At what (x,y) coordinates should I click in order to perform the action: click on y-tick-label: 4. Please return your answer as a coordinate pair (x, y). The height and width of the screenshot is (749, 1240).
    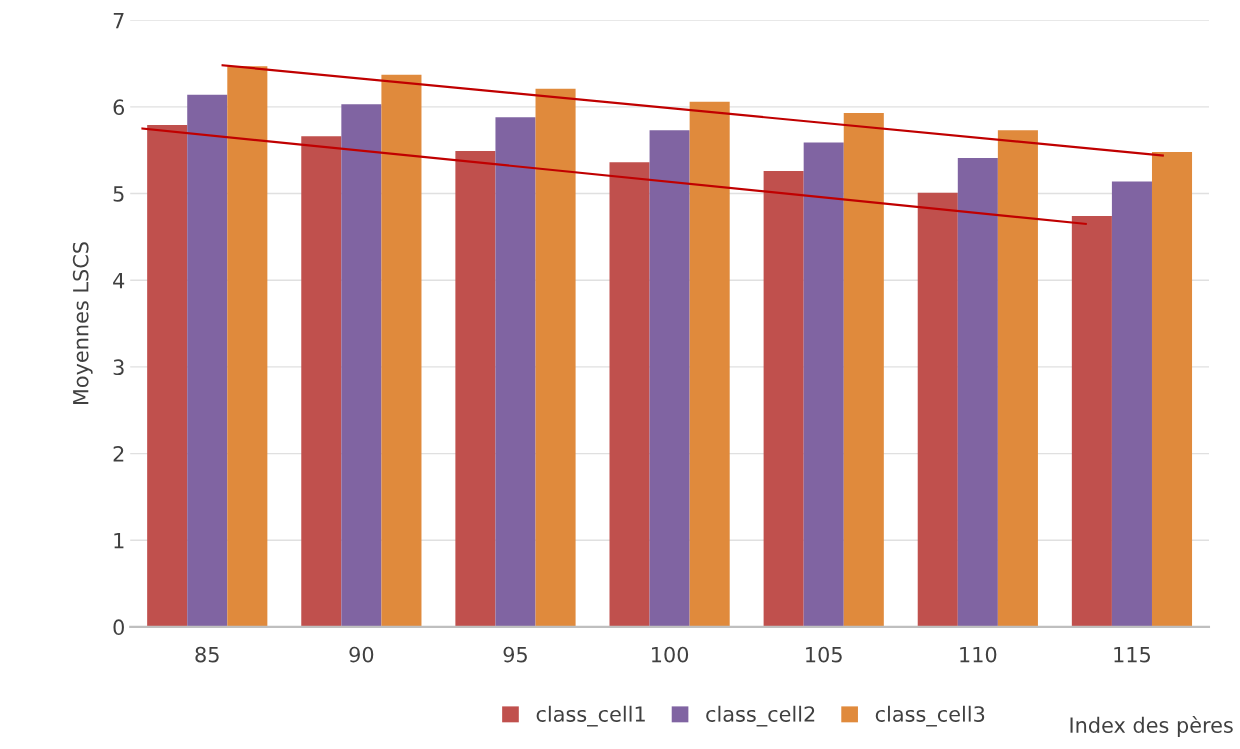
    Looking at the image, I should click on (119, 280).